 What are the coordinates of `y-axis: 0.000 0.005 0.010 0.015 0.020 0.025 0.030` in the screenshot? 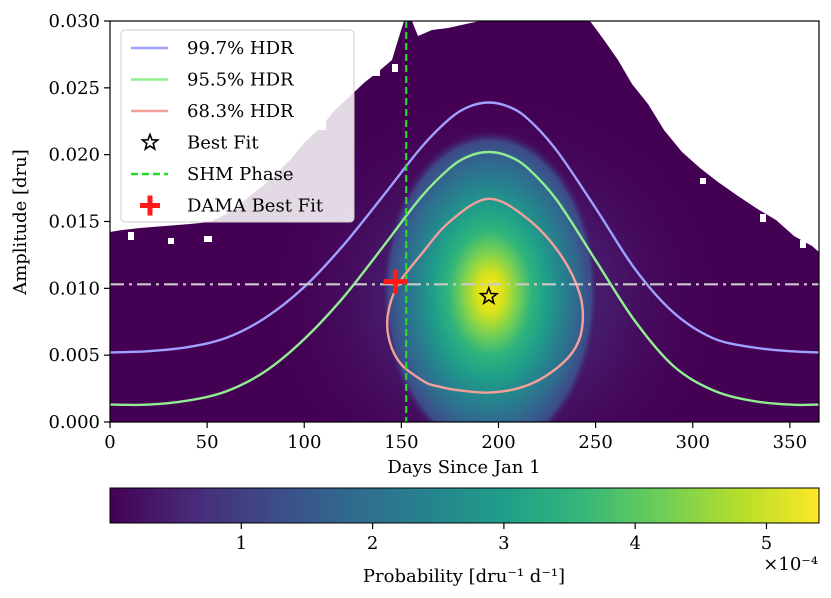 It's located at (79, 222).